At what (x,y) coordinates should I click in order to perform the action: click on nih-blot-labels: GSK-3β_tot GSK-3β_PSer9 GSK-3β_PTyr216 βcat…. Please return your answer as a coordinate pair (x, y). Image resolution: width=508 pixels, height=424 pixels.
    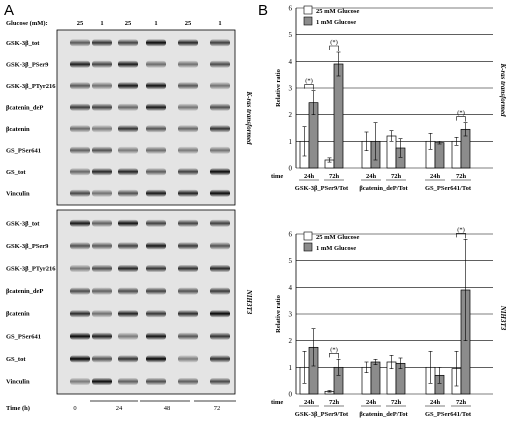
    Looking at the image, I should click on (31, 302).